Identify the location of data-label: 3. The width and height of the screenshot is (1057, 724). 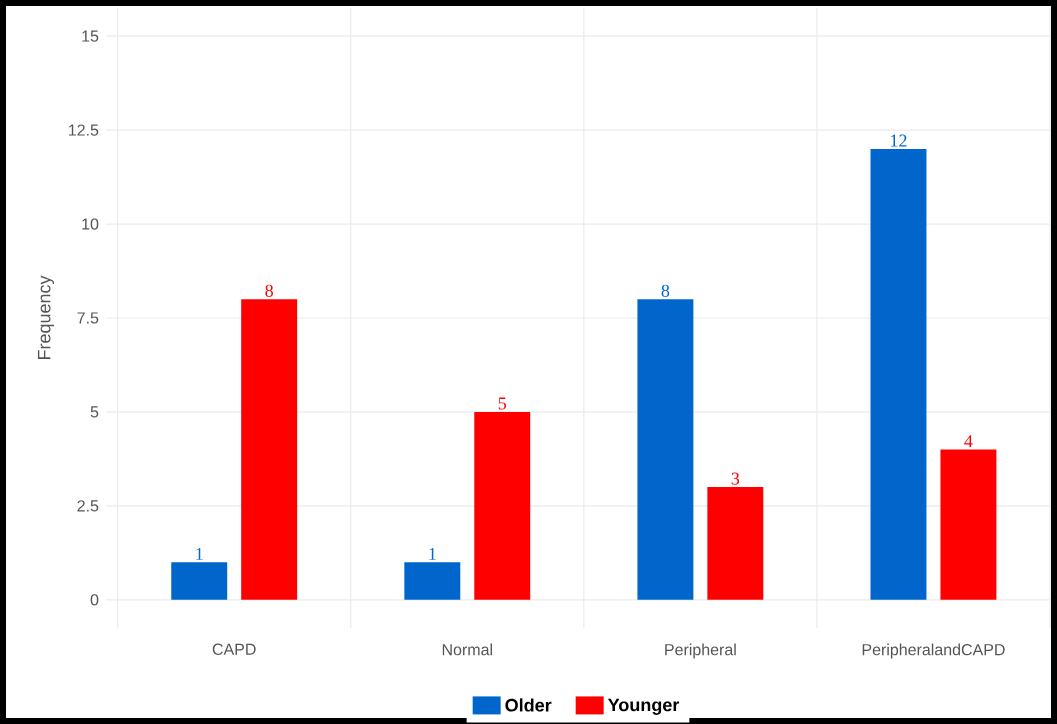
(735, 478).